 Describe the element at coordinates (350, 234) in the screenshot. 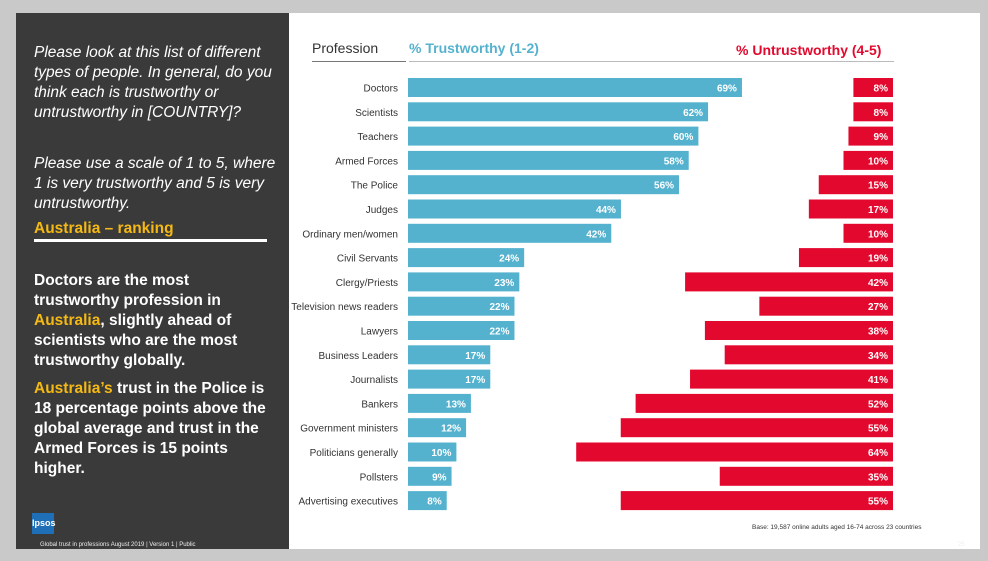

I see `category-label: Ordinary men/women` at that location.